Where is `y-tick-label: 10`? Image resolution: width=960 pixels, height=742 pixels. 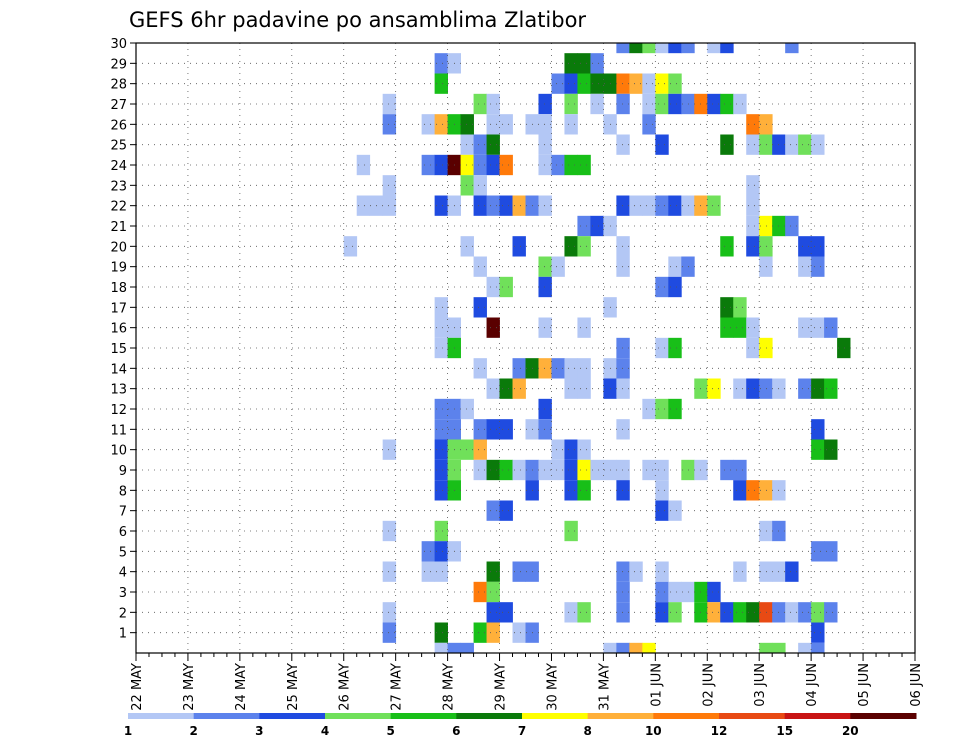
y-tick-label: 10 is located at coordinates (118, 451).